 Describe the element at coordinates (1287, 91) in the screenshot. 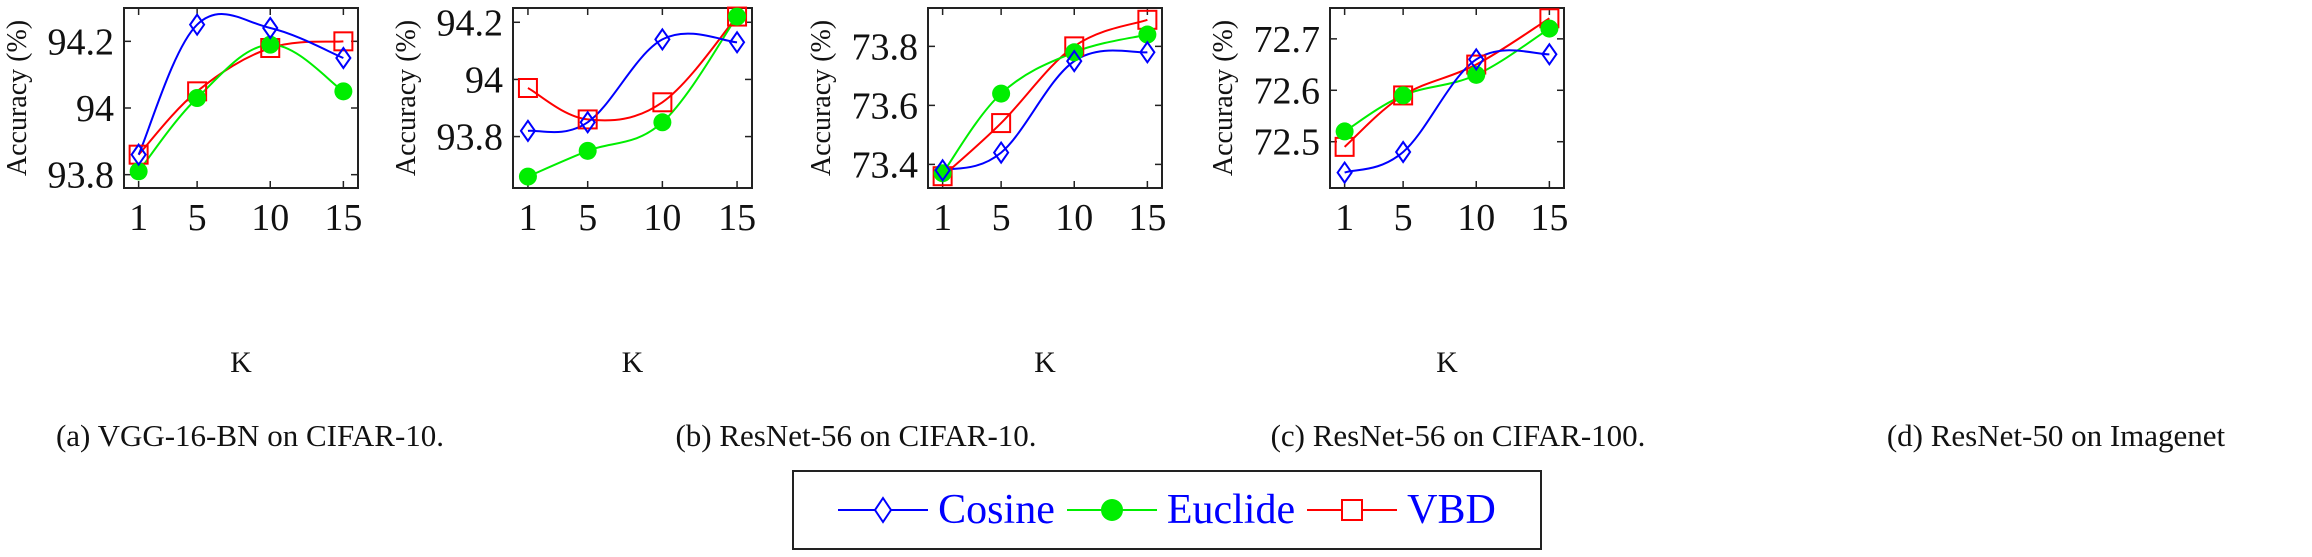

I see `y-tick-label: 72.6` at that location.